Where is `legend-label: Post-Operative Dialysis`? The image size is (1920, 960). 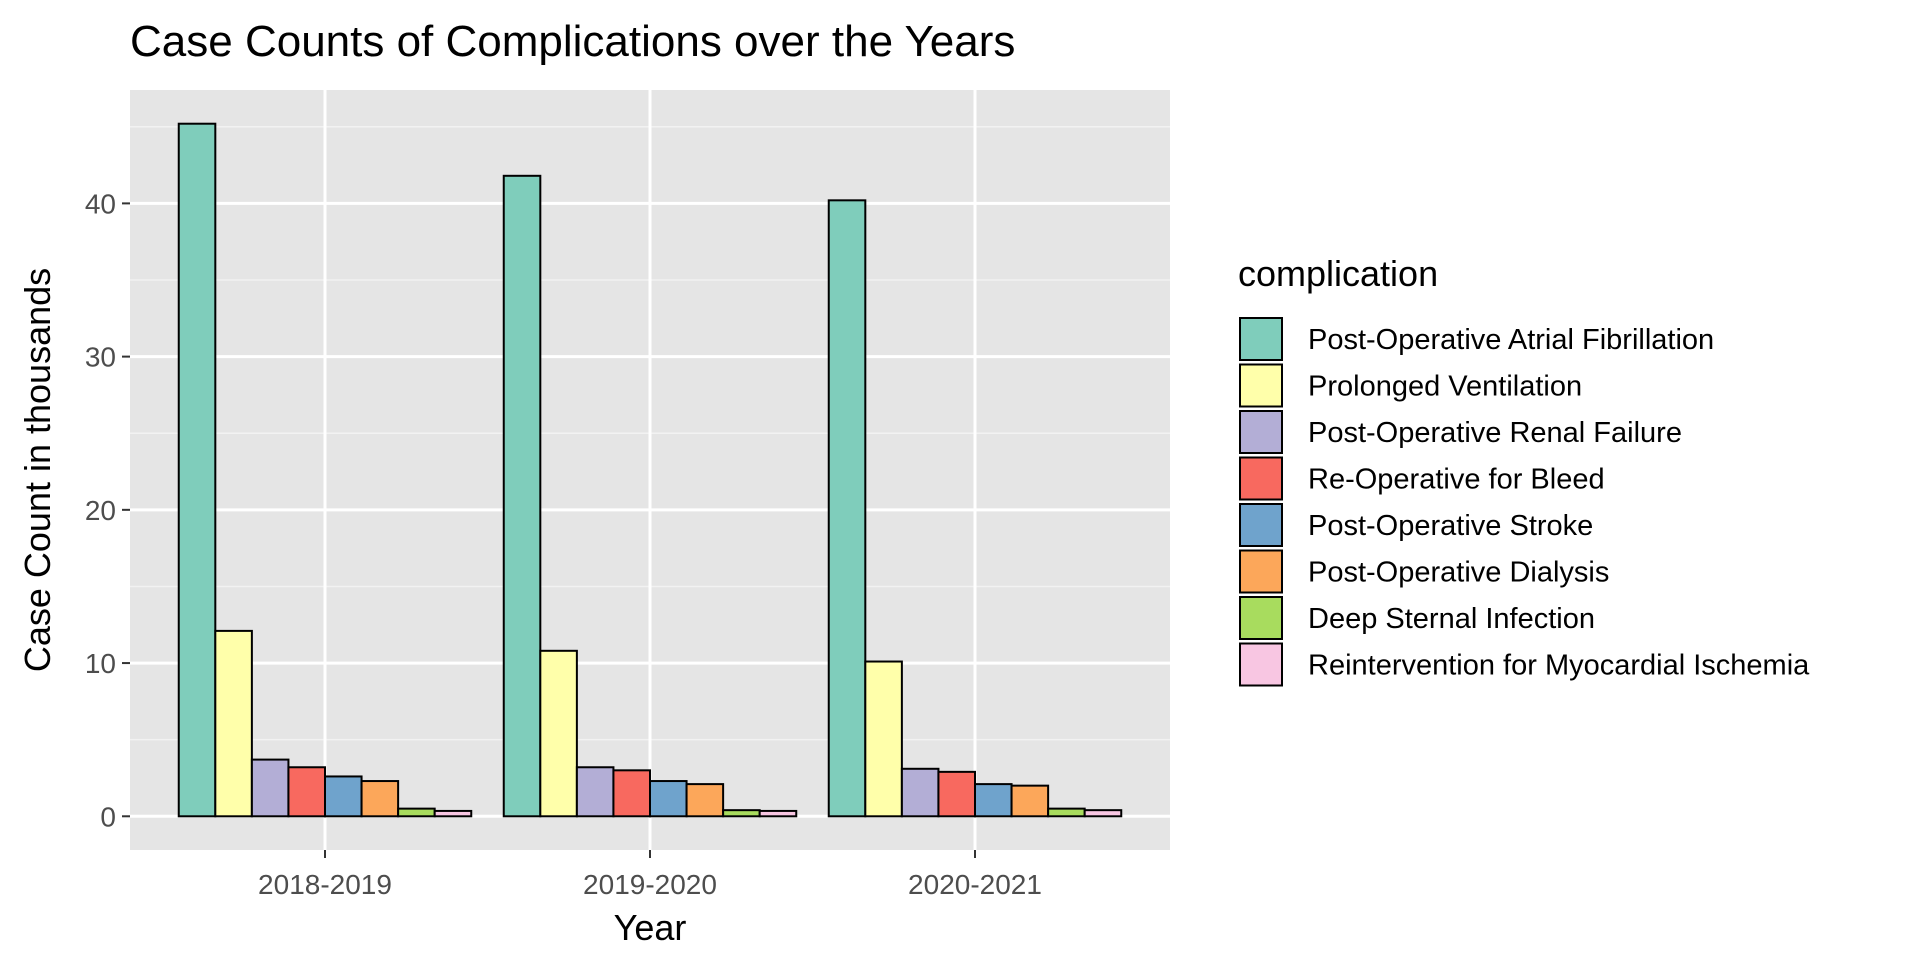 legend-label: Post-Operative Dialysis is located at coordinates (1458, 573).